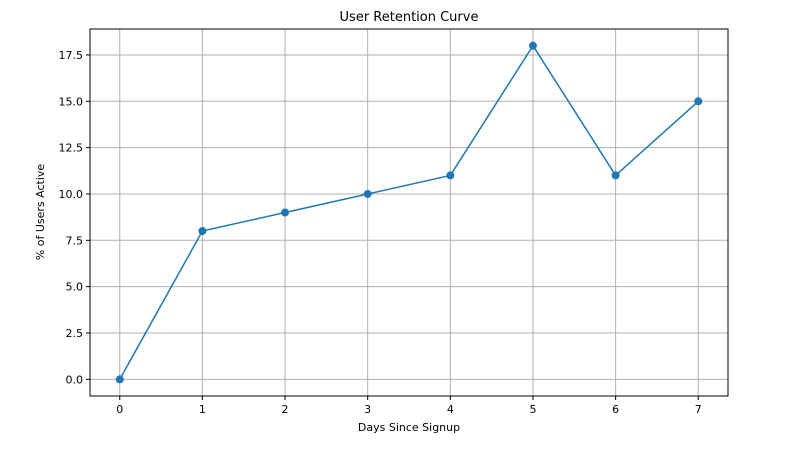  Describe the element at coordinates (367, 409) in the screenshot. I see `x-tick-label: 3` at that location.